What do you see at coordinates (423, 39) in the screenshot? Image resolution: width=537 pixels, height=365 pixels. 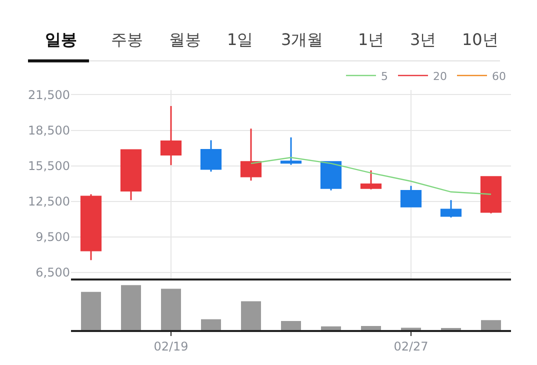 I see `text: 3년` at bounding box center [423, 39].